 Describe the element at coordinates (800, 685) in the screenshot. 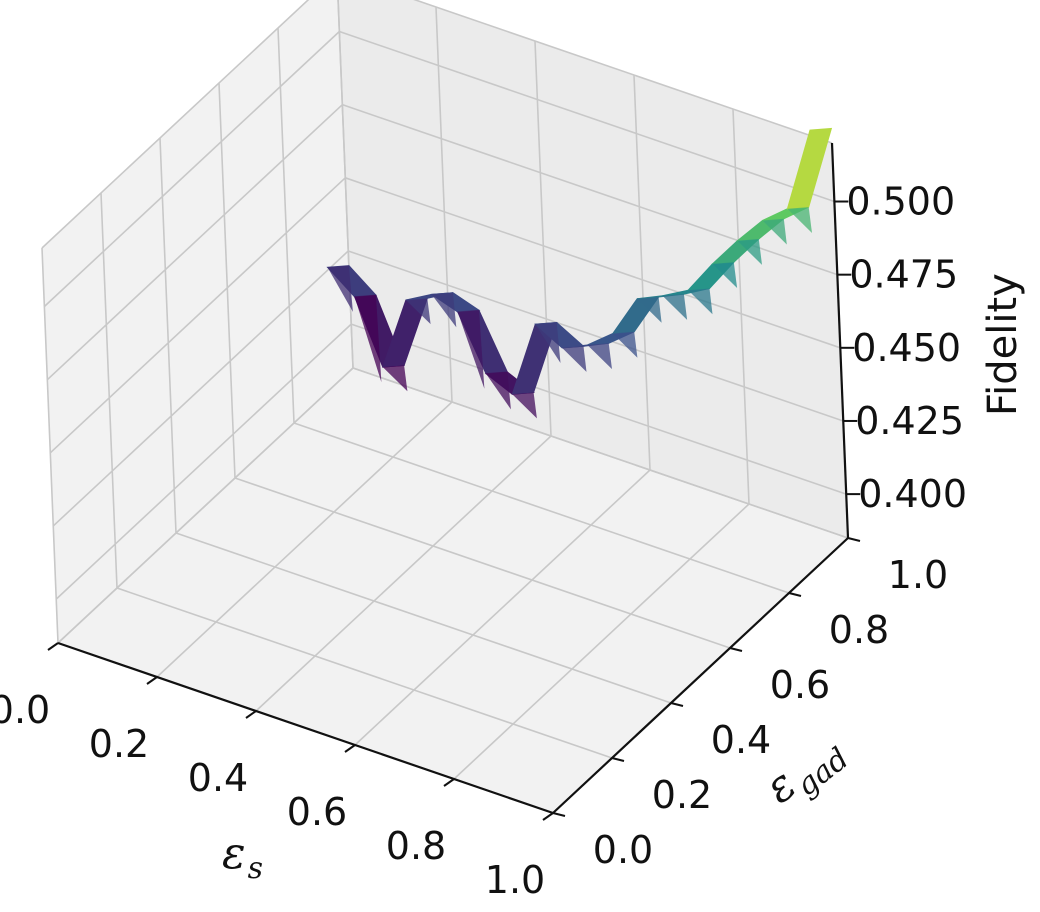

I see `y-tick-label: 0.6` at that location.